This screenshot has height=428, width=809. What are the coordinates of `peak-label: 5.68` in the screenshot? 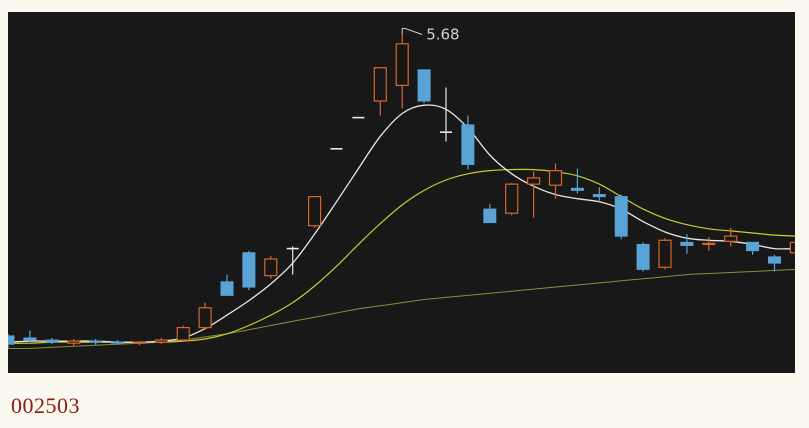 It's located at (442, 34).